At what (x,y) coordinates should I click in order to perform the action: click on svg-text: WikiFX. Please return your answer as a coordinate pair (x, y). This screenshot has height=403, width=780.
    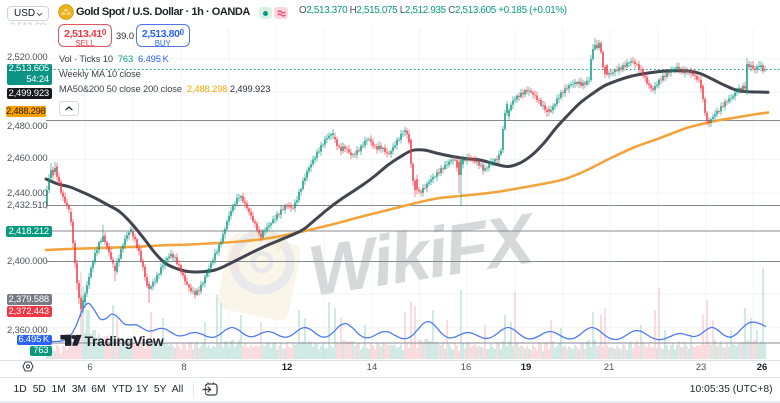
    Looking at the image, I should click on (422, 255).